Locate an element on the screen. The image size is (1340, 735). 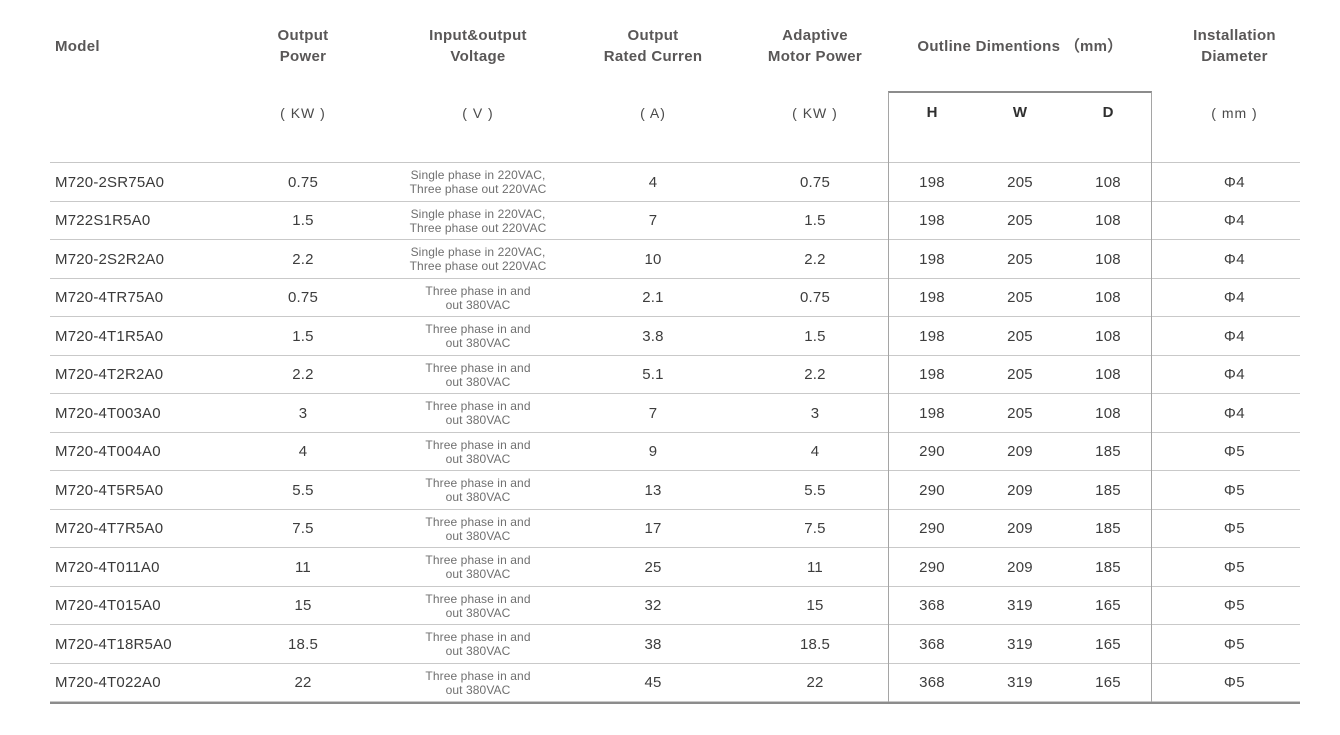
rated-current-cell: 5.1 is located at coordinates (653, 375).